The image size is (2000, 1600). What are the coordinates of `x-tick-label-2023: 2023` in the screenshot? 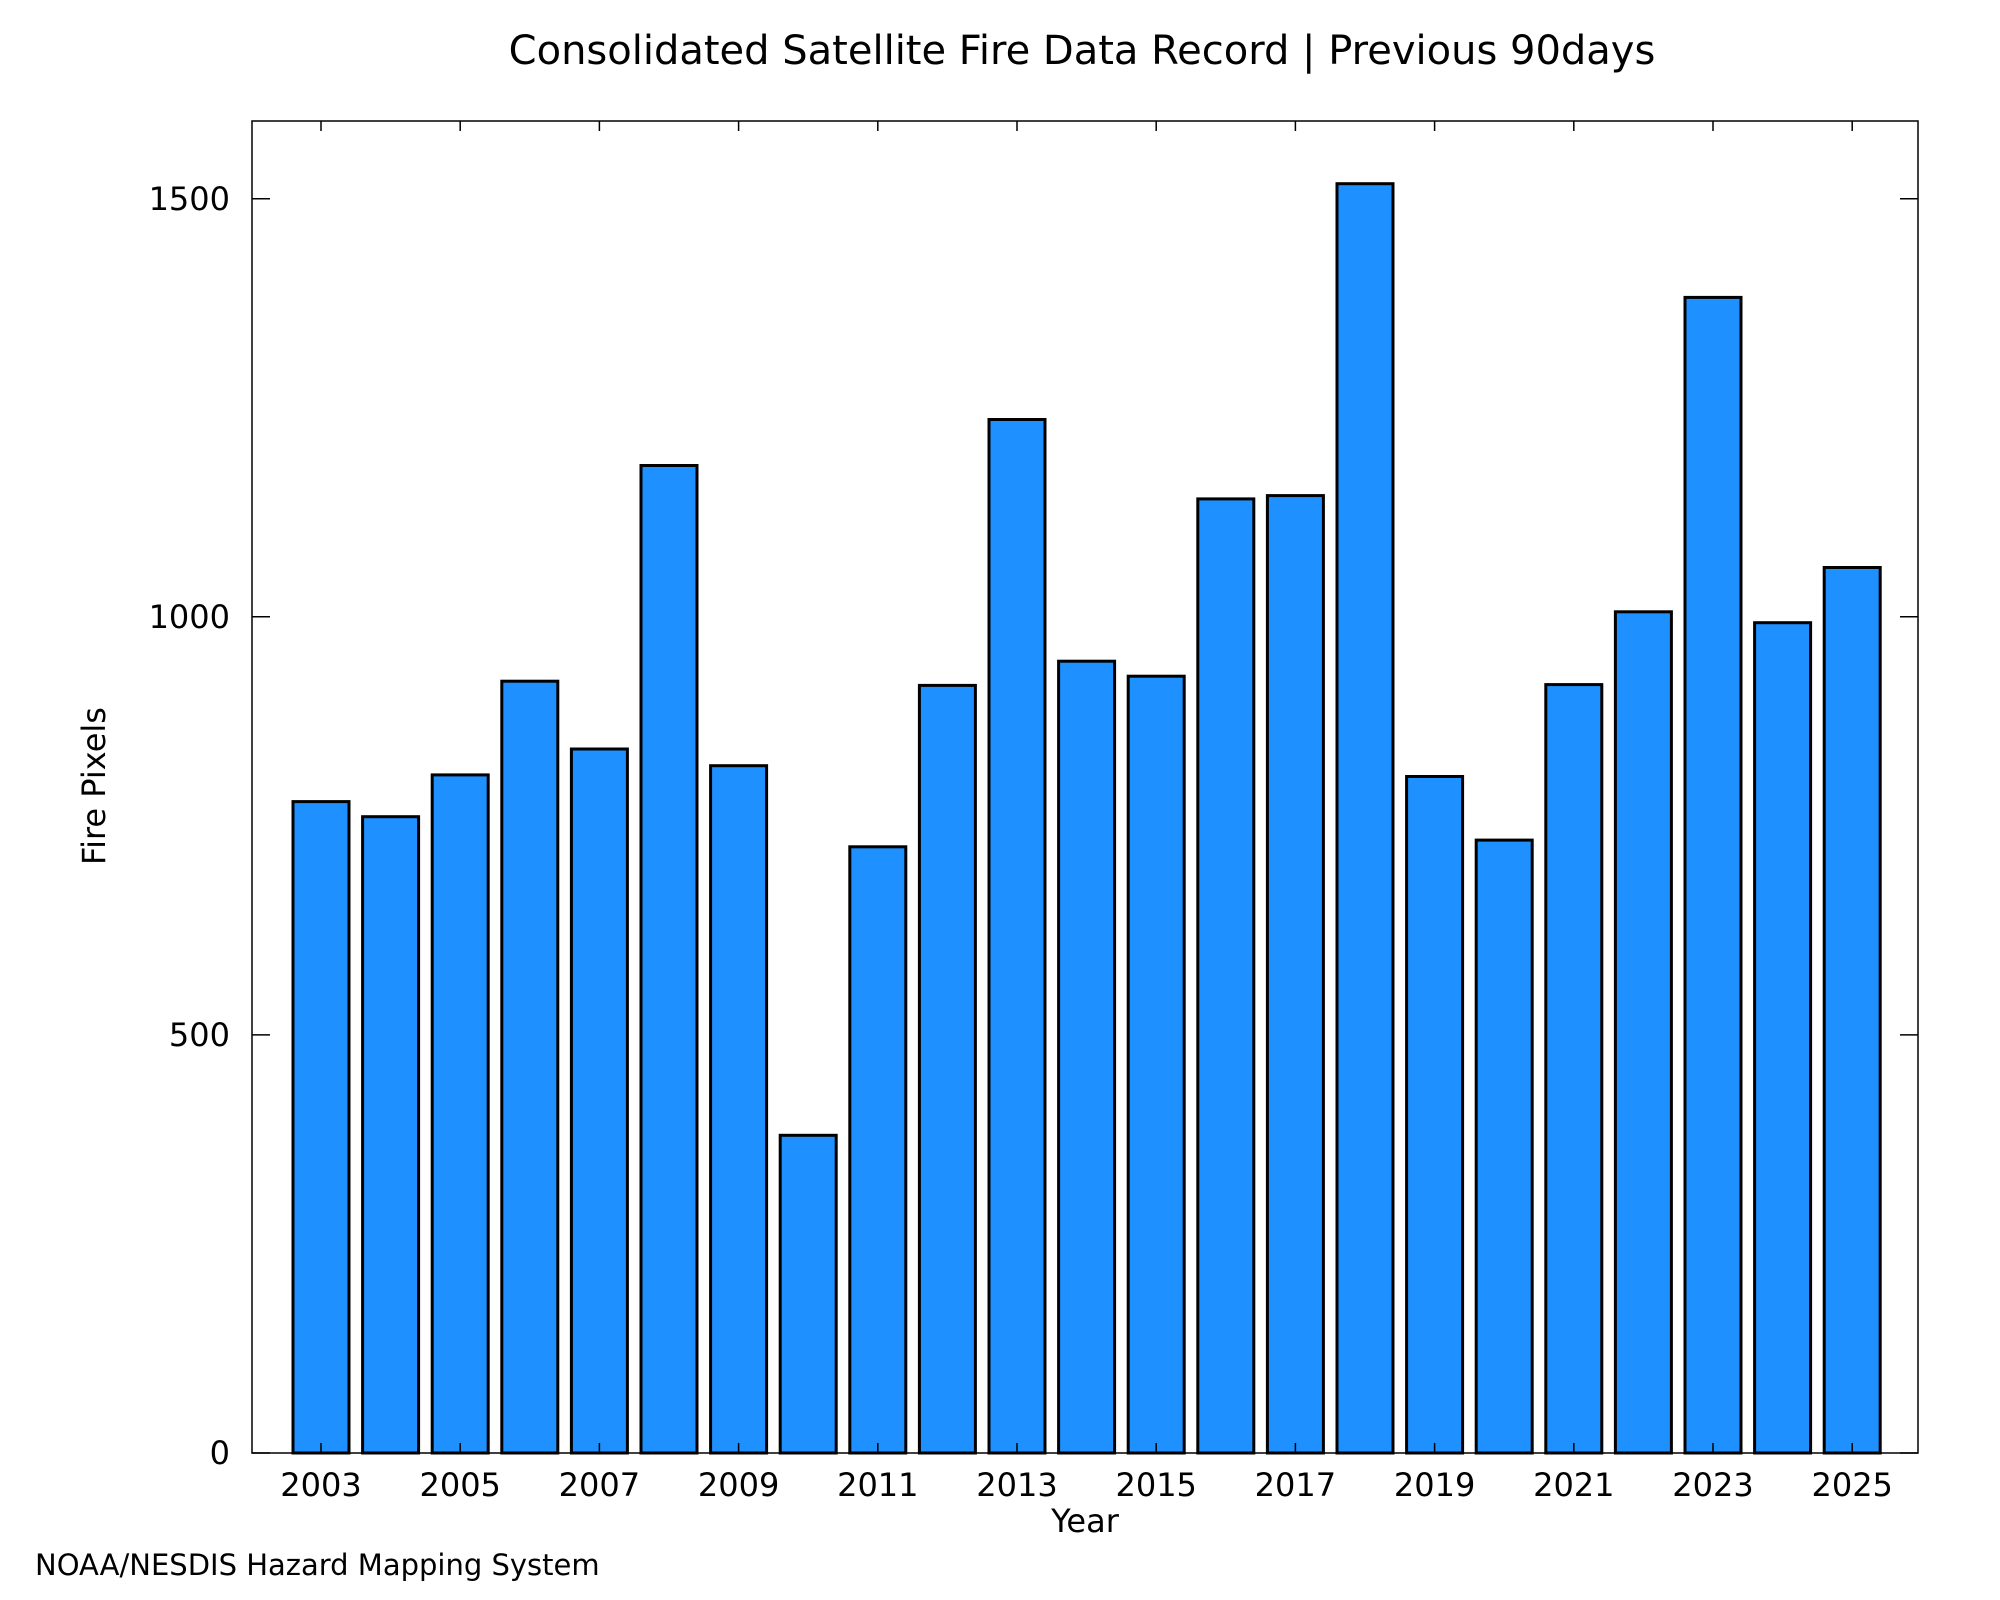 It's located at (1712, 1485).